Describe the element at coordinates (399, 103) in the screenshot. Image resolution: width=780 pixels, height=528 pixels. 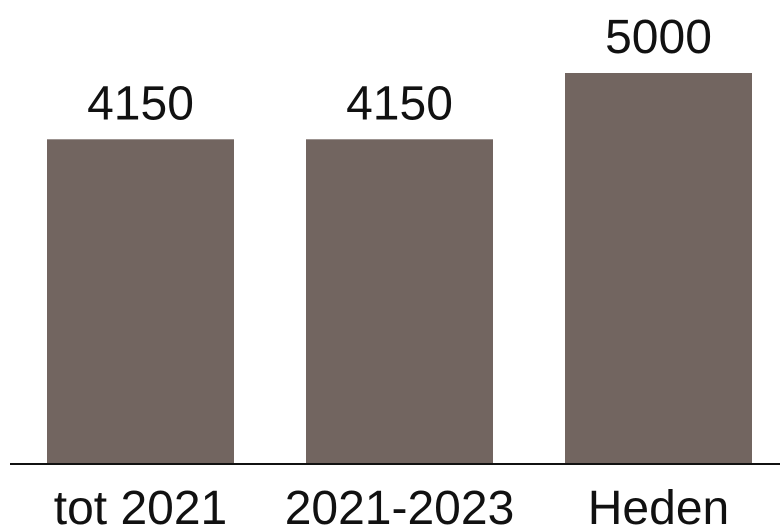
I see `value-label-2: 4150` at that location.